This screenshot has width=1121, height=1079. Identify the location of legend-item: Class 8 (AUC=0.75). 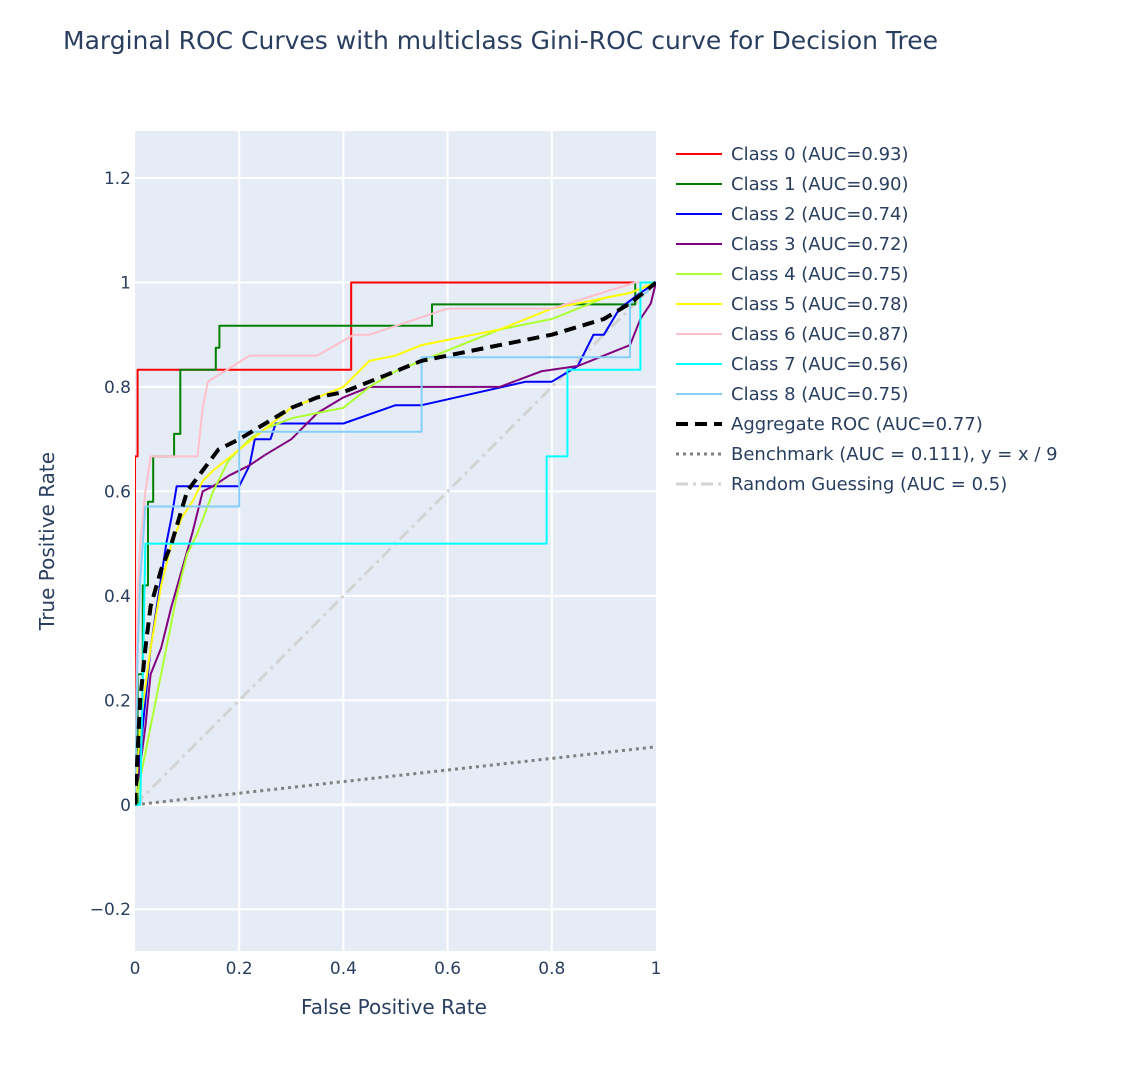
(792, 394).